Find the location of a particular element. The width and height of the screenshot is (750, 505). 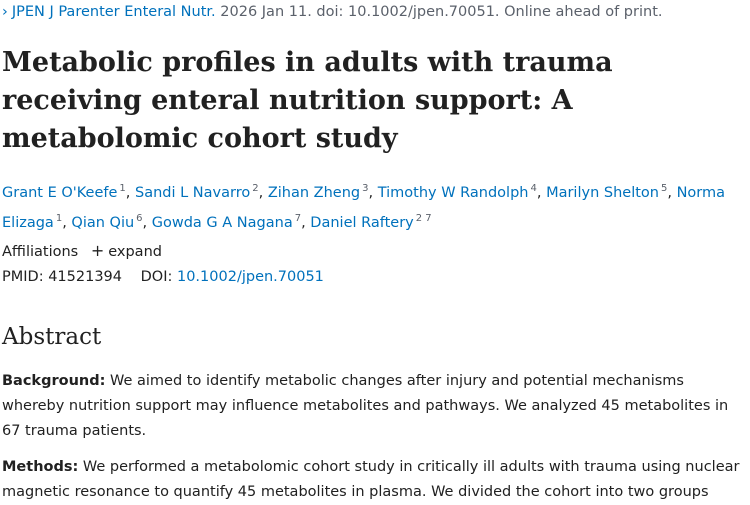

identifiers-row: PMID: 41521394 DOI: 10.1002/jpen.70051 is located at coordinates (163, 277).